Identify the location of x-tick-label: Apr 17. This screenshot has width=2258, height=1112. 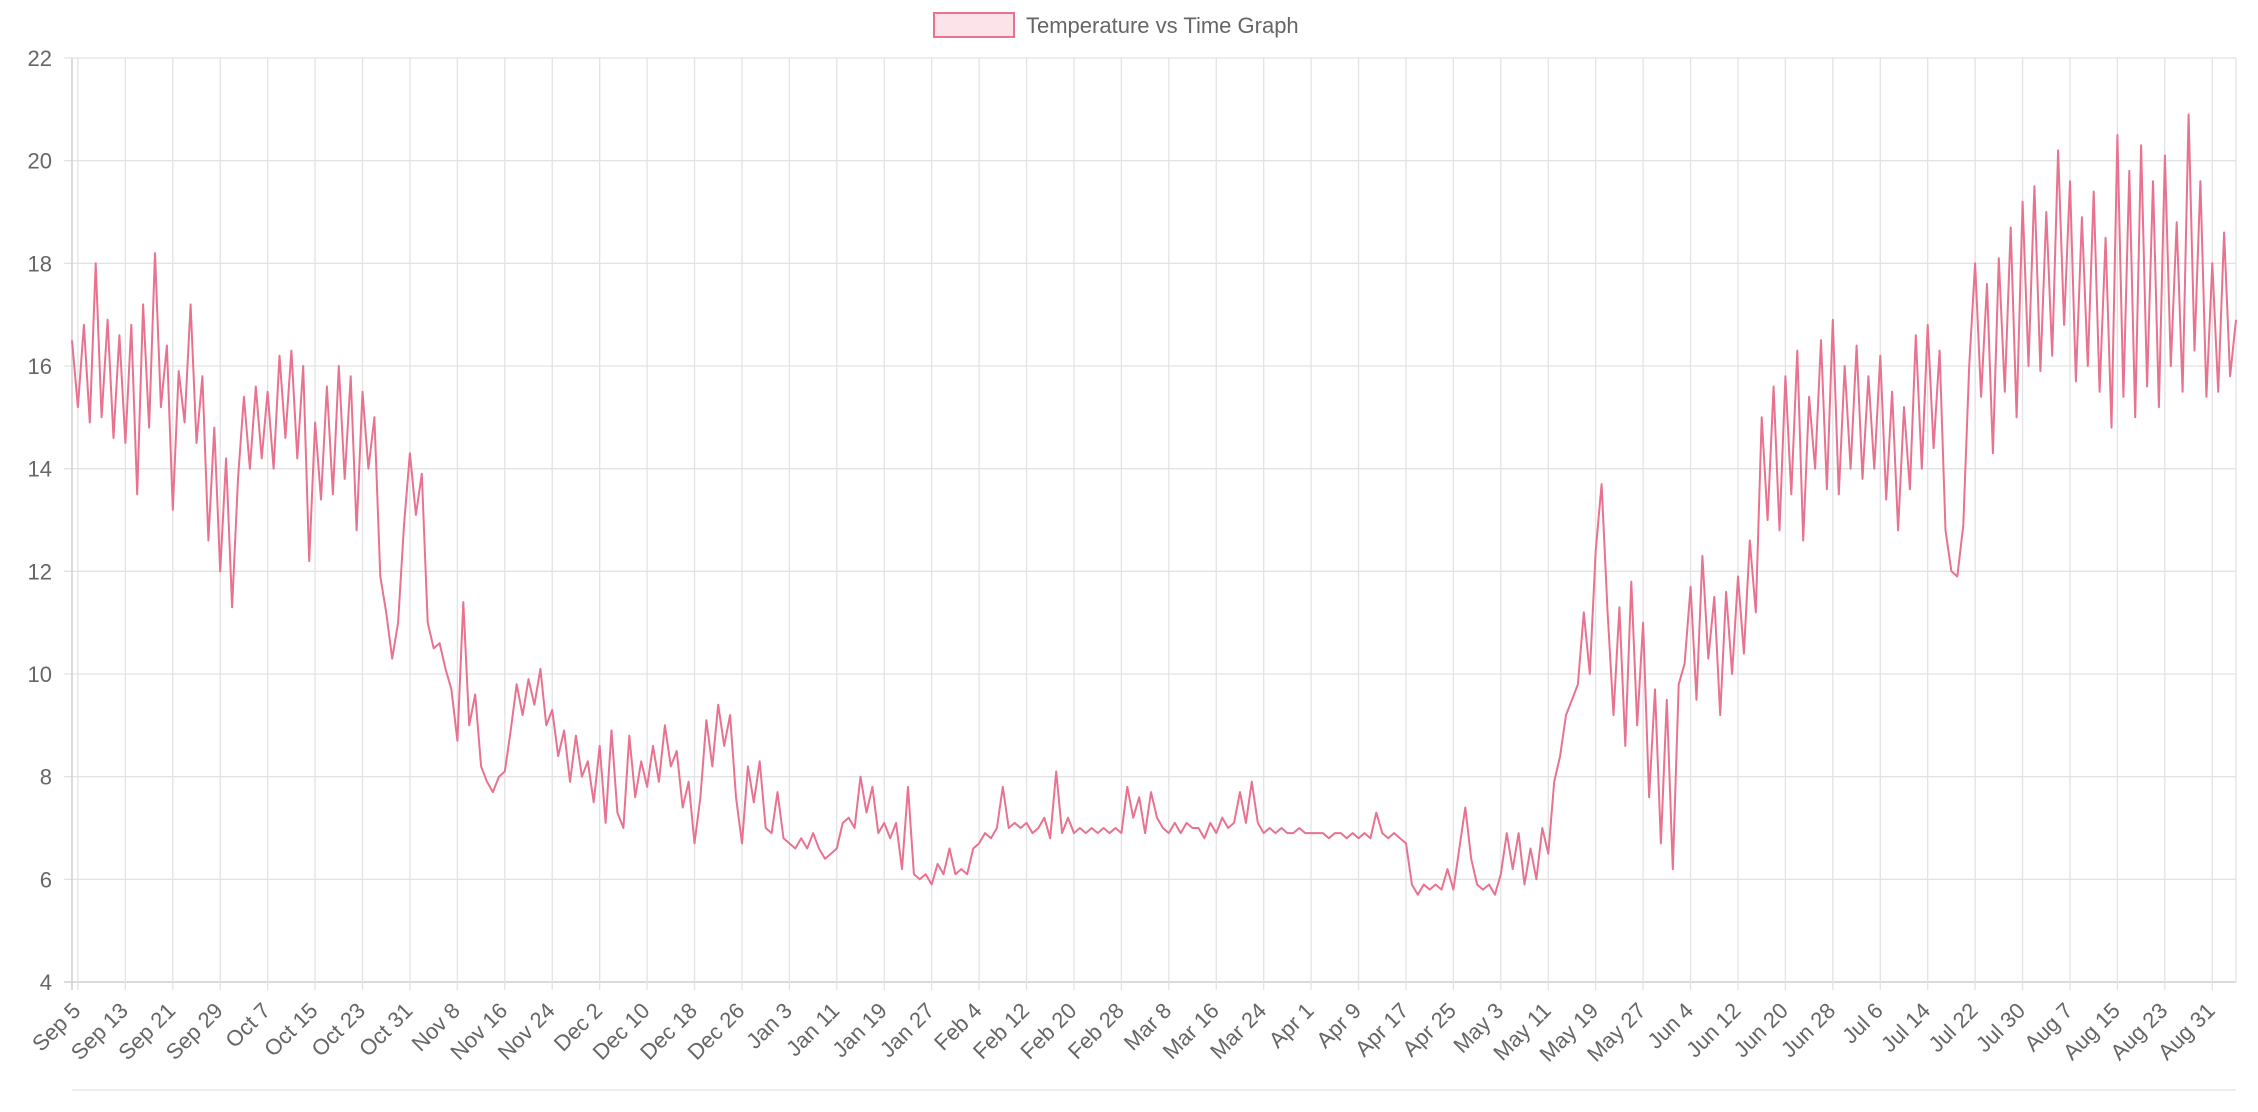
(1382, 1030).